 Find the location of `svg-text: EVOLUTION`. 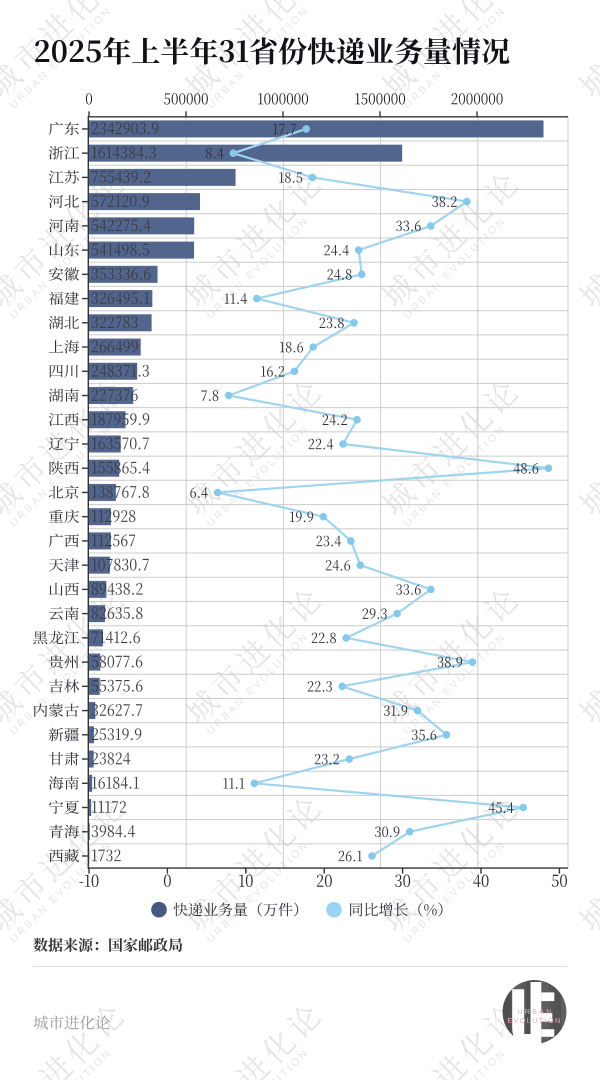

svg-text: EVOLUTION is located at coordinates (534, 1020).